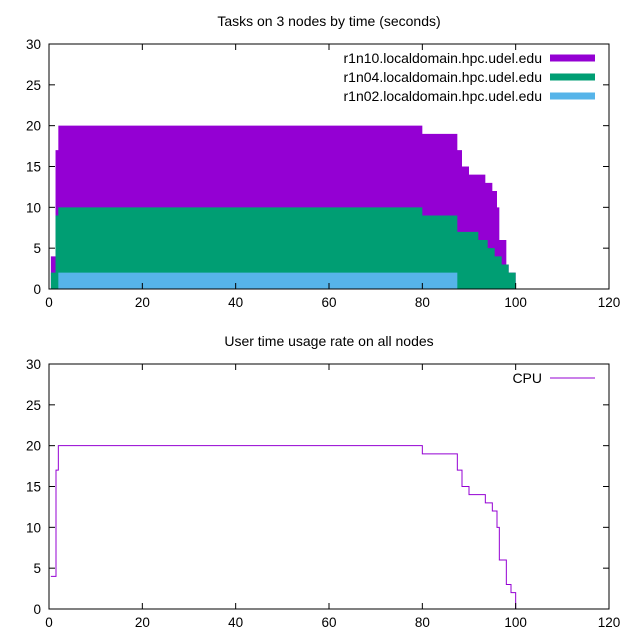 The height and width of the screenshot is (640, 640). What do you see at coordinates (443, 96) in the screenshot?
I see `legend-label: r1n02.localdomain.hpc.udel.edu` at bounding box center [443, 96].